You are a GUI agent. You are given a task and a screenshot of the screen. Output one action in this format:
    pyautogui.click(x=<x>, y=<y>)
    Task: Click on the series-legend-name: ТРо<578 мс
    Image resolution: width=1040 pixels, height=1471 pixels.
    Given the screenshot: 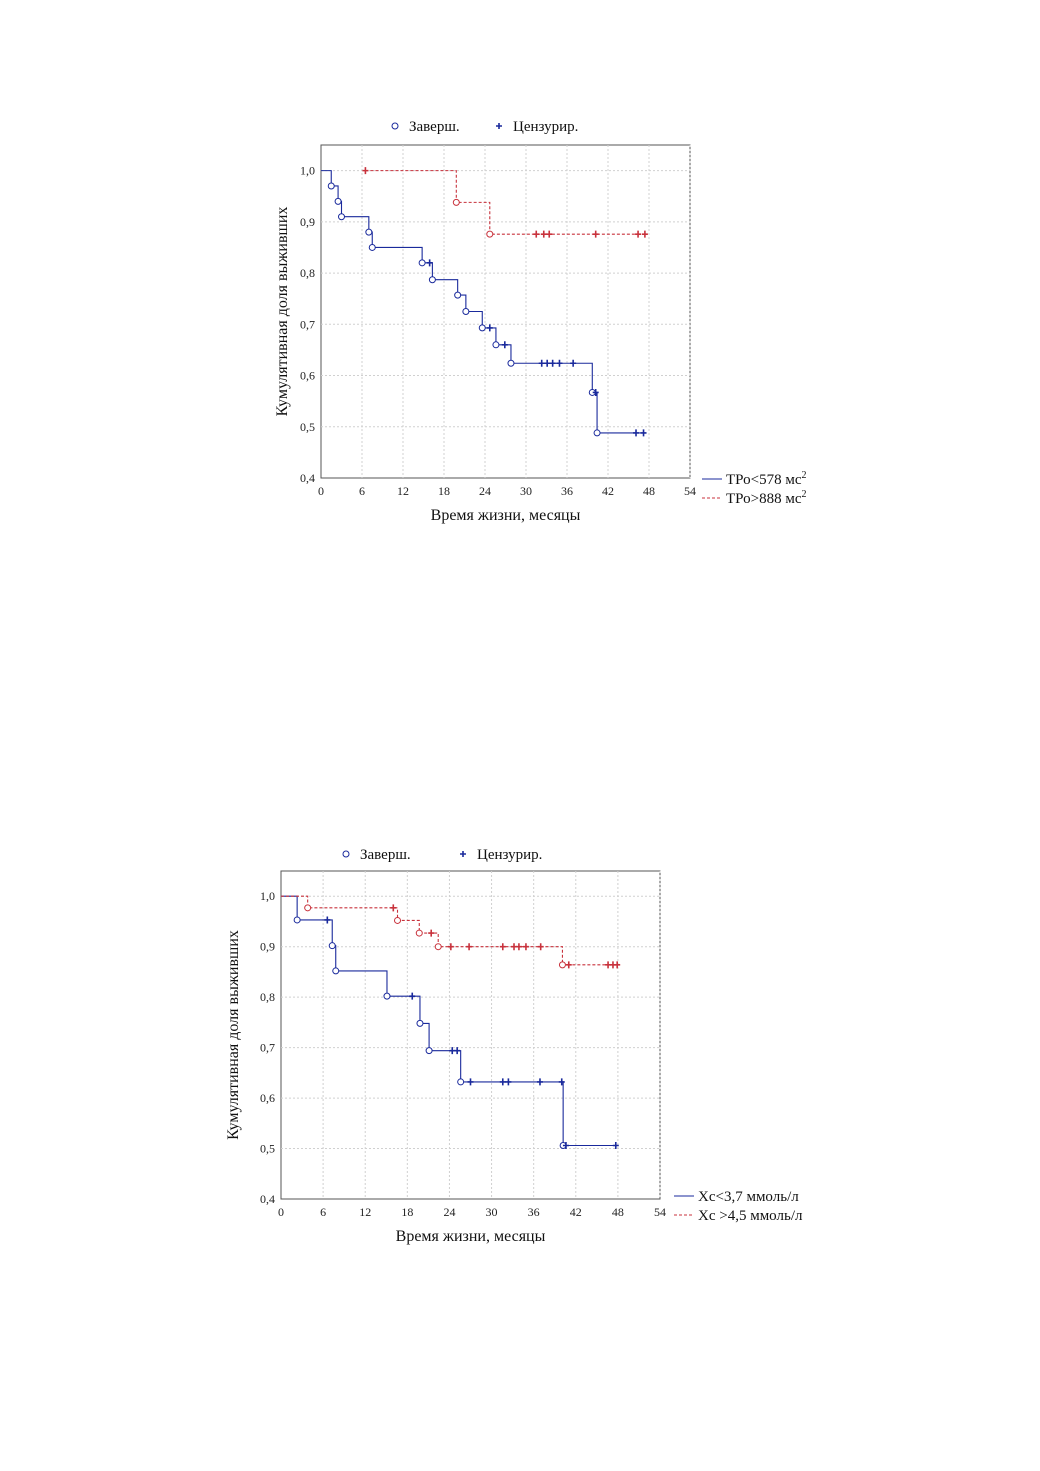 What is the action you would take?
    pyautogui.click(x=764, y=480)
    